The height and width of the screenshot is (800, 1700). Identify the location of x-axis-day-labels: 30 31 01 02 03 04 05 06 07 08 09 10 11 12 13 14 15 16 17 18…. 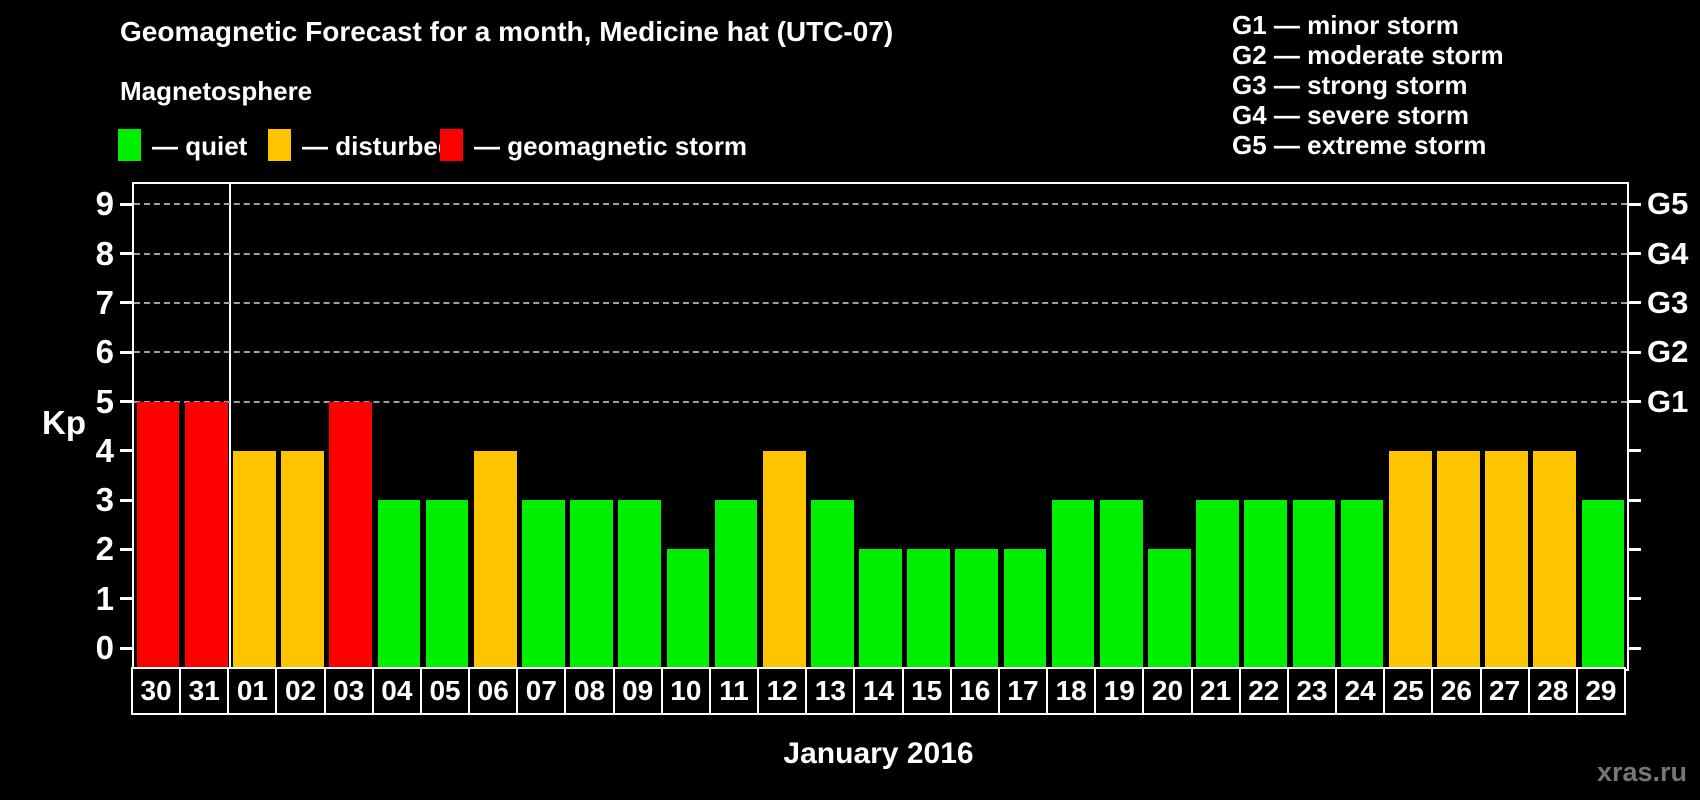
(878, 691).